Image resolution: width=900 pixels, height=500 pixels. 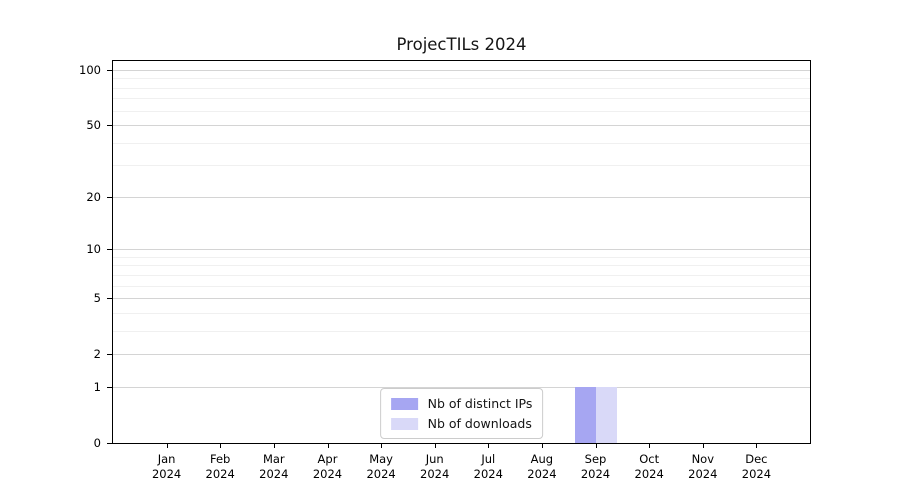 I want to click on month-label: Feb, so click(x=220, y=459).